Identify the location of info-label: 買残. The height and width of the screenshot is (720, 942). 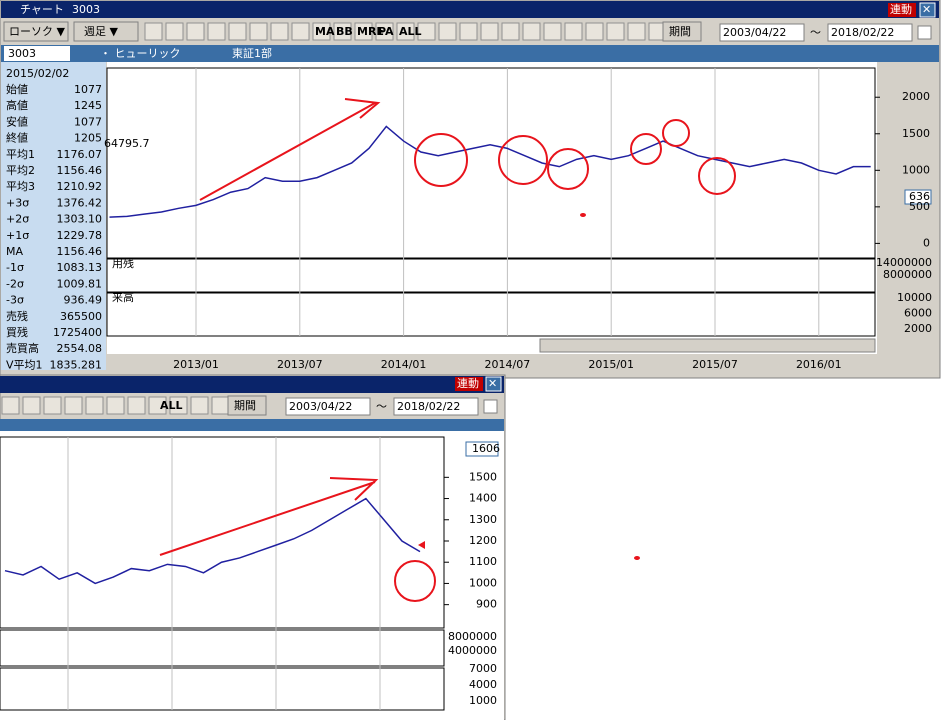
(17, 332).